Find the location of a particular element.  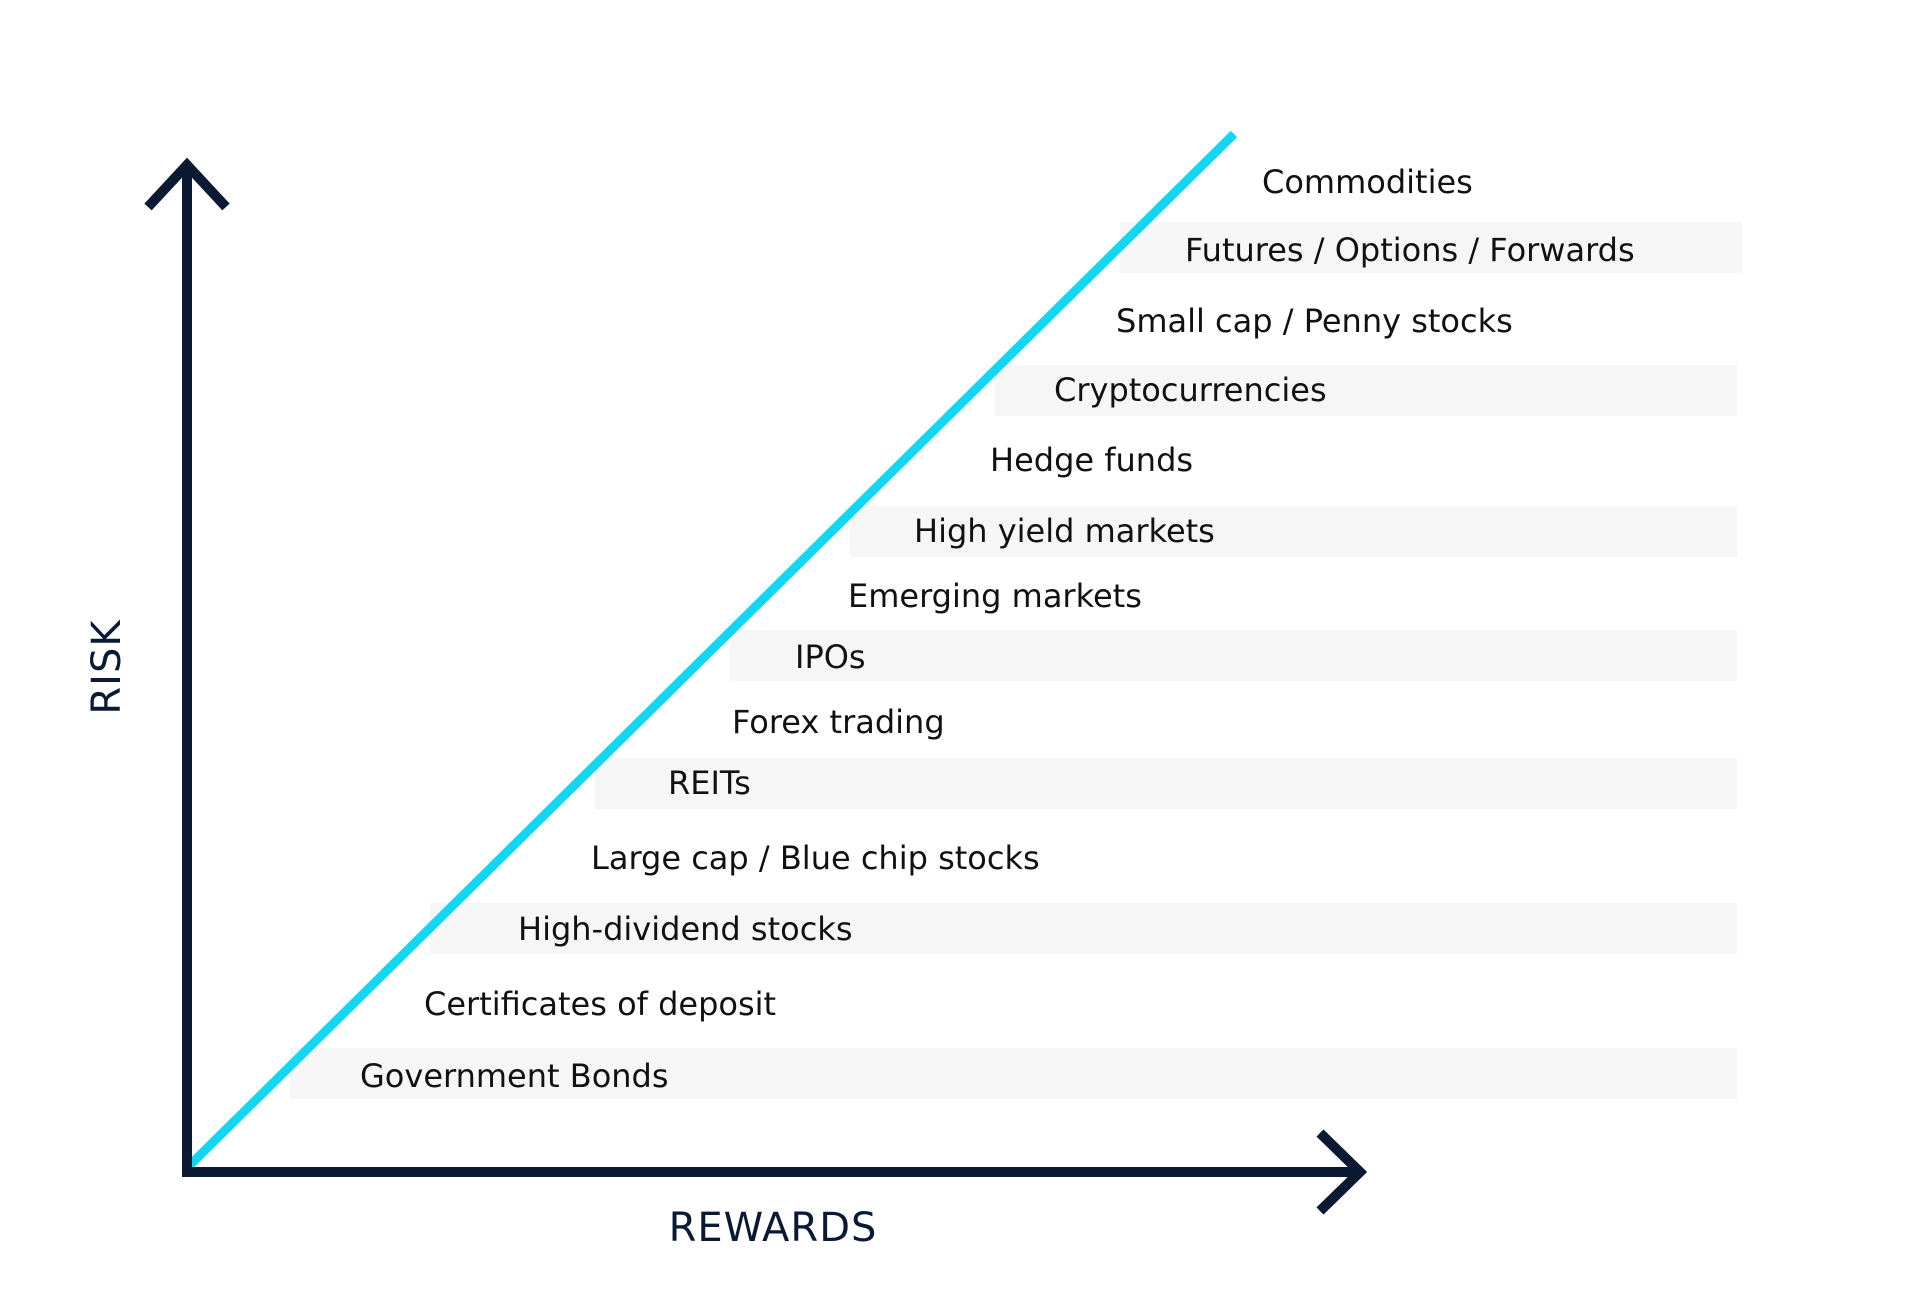

item-label-cryptocurrencies: Cryptocurrencies is located at coordinates (1190, 390).